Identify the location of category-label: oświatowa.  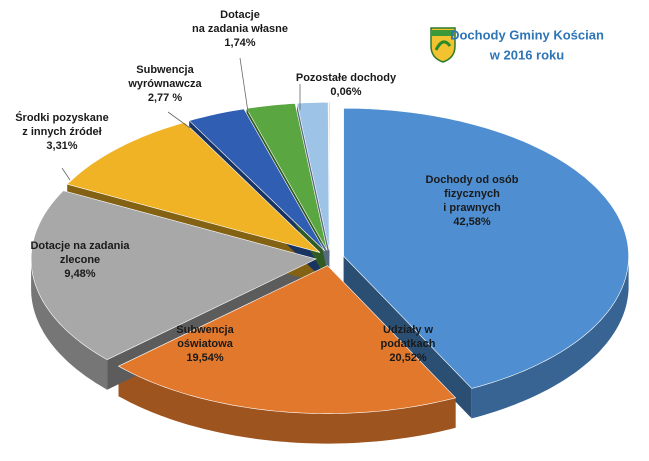
(205, 344).